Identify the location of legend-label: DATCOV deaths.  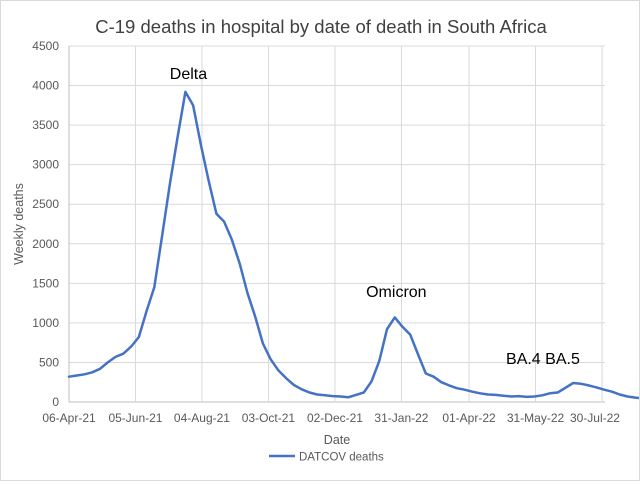
(341, 458).